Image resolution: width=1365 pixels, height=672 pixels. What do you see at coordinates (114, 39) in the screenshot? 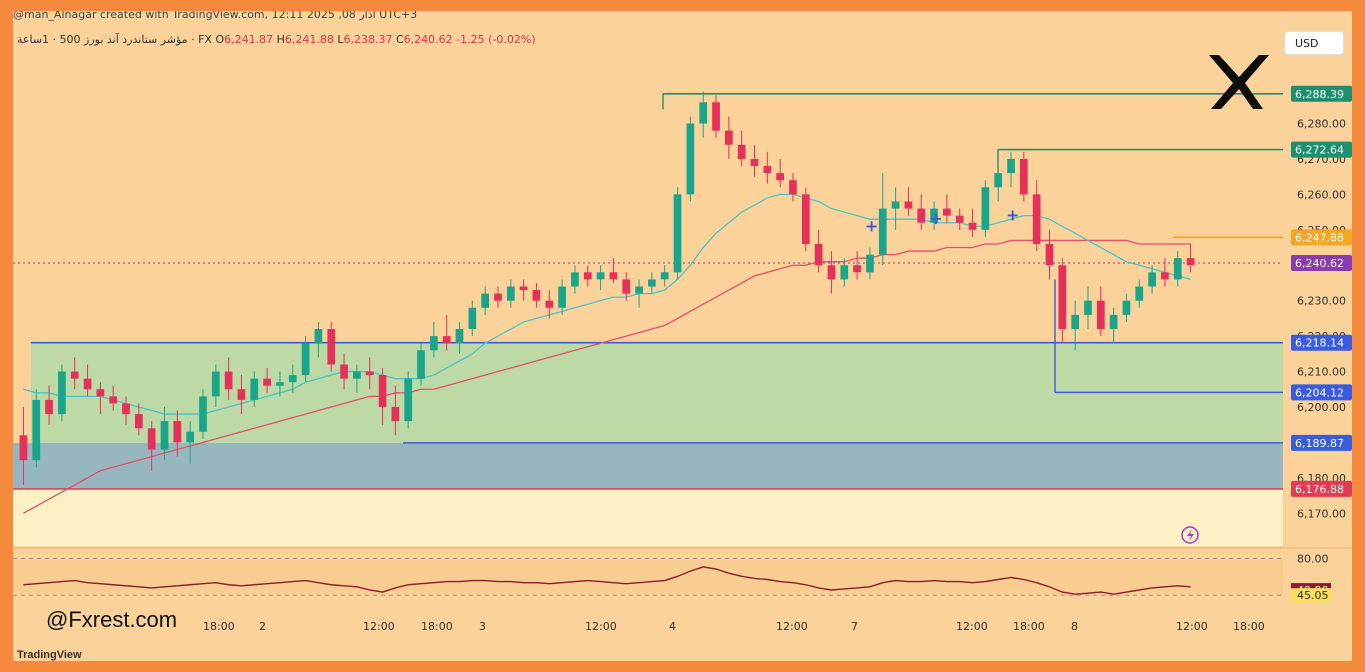
I see `symbol-name: مؤشر ستاندرد آند بورز 500 · 1ساعة · FX` at bounding box center [114, 39].